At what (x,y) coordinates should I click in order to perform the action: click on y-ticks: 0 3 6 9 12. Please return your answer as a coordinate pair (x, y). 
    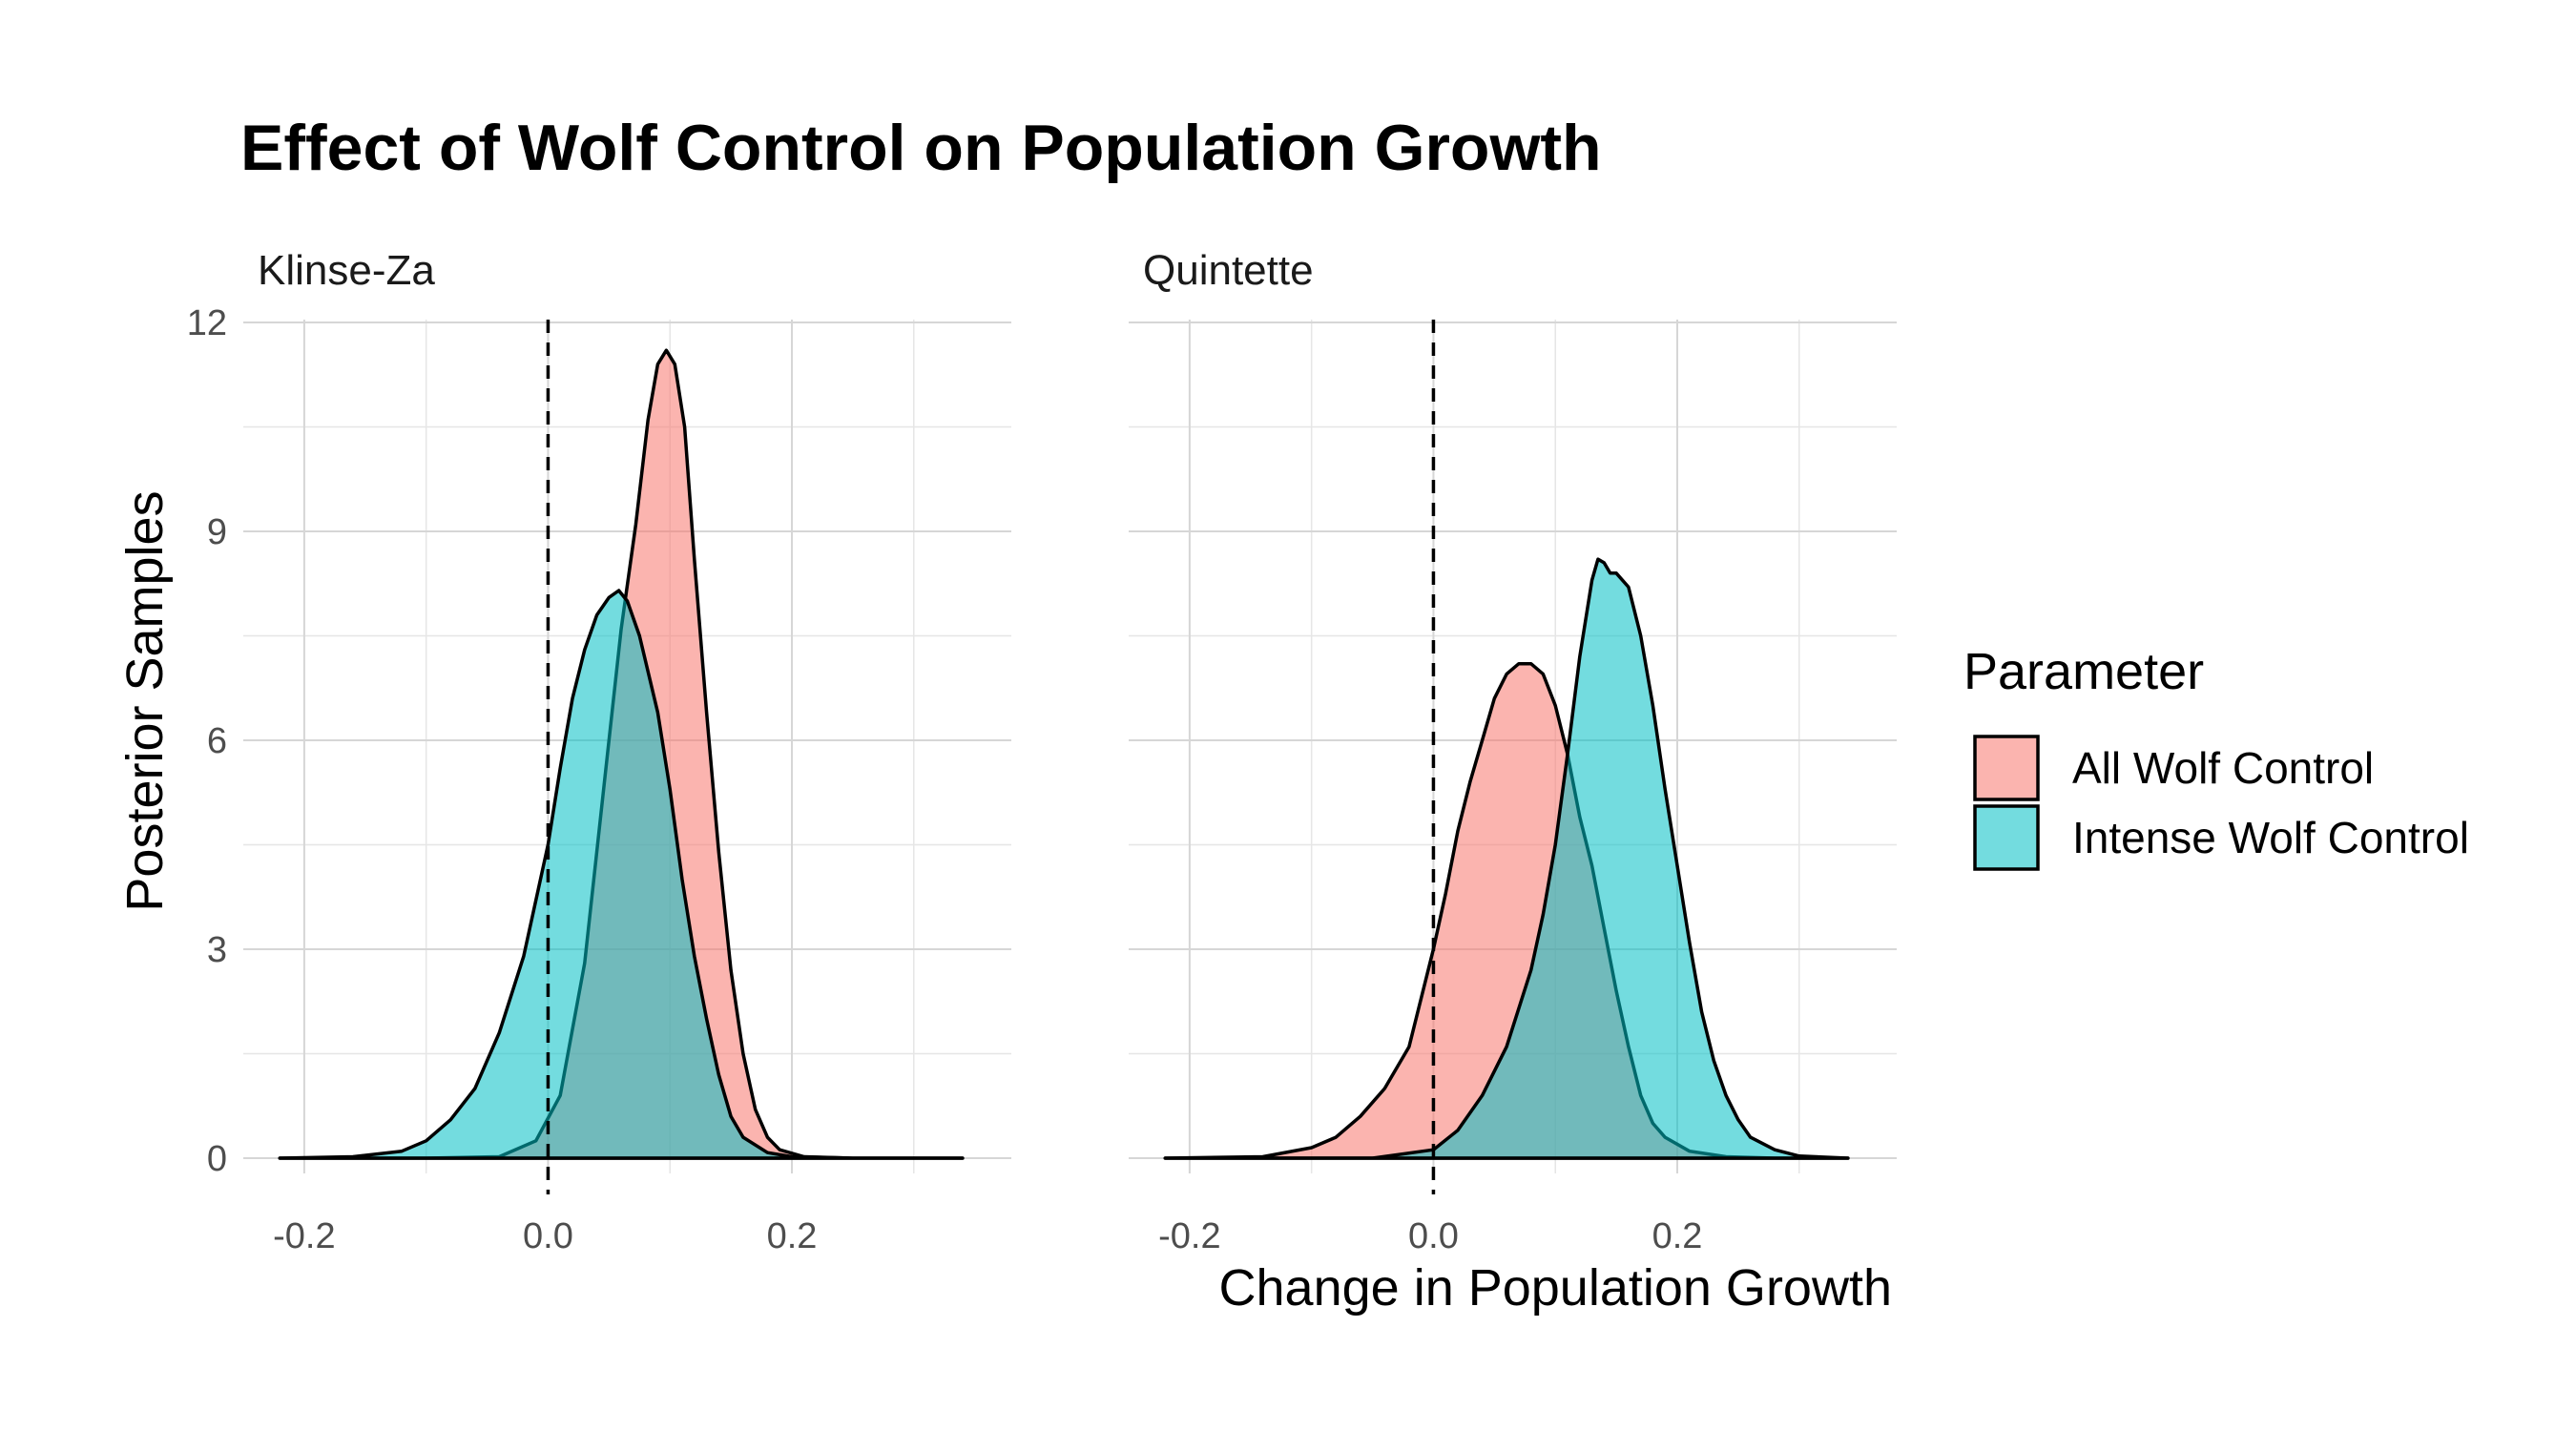
    Looking at the image, I should click on (207, 741).